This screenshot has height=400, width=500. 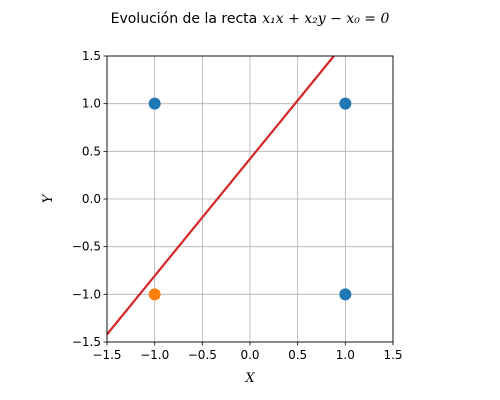 What do you see at coordinates (48, 198) in the screenshot?
I see `y-axis-label: Y` at bounding box center [48, 198].